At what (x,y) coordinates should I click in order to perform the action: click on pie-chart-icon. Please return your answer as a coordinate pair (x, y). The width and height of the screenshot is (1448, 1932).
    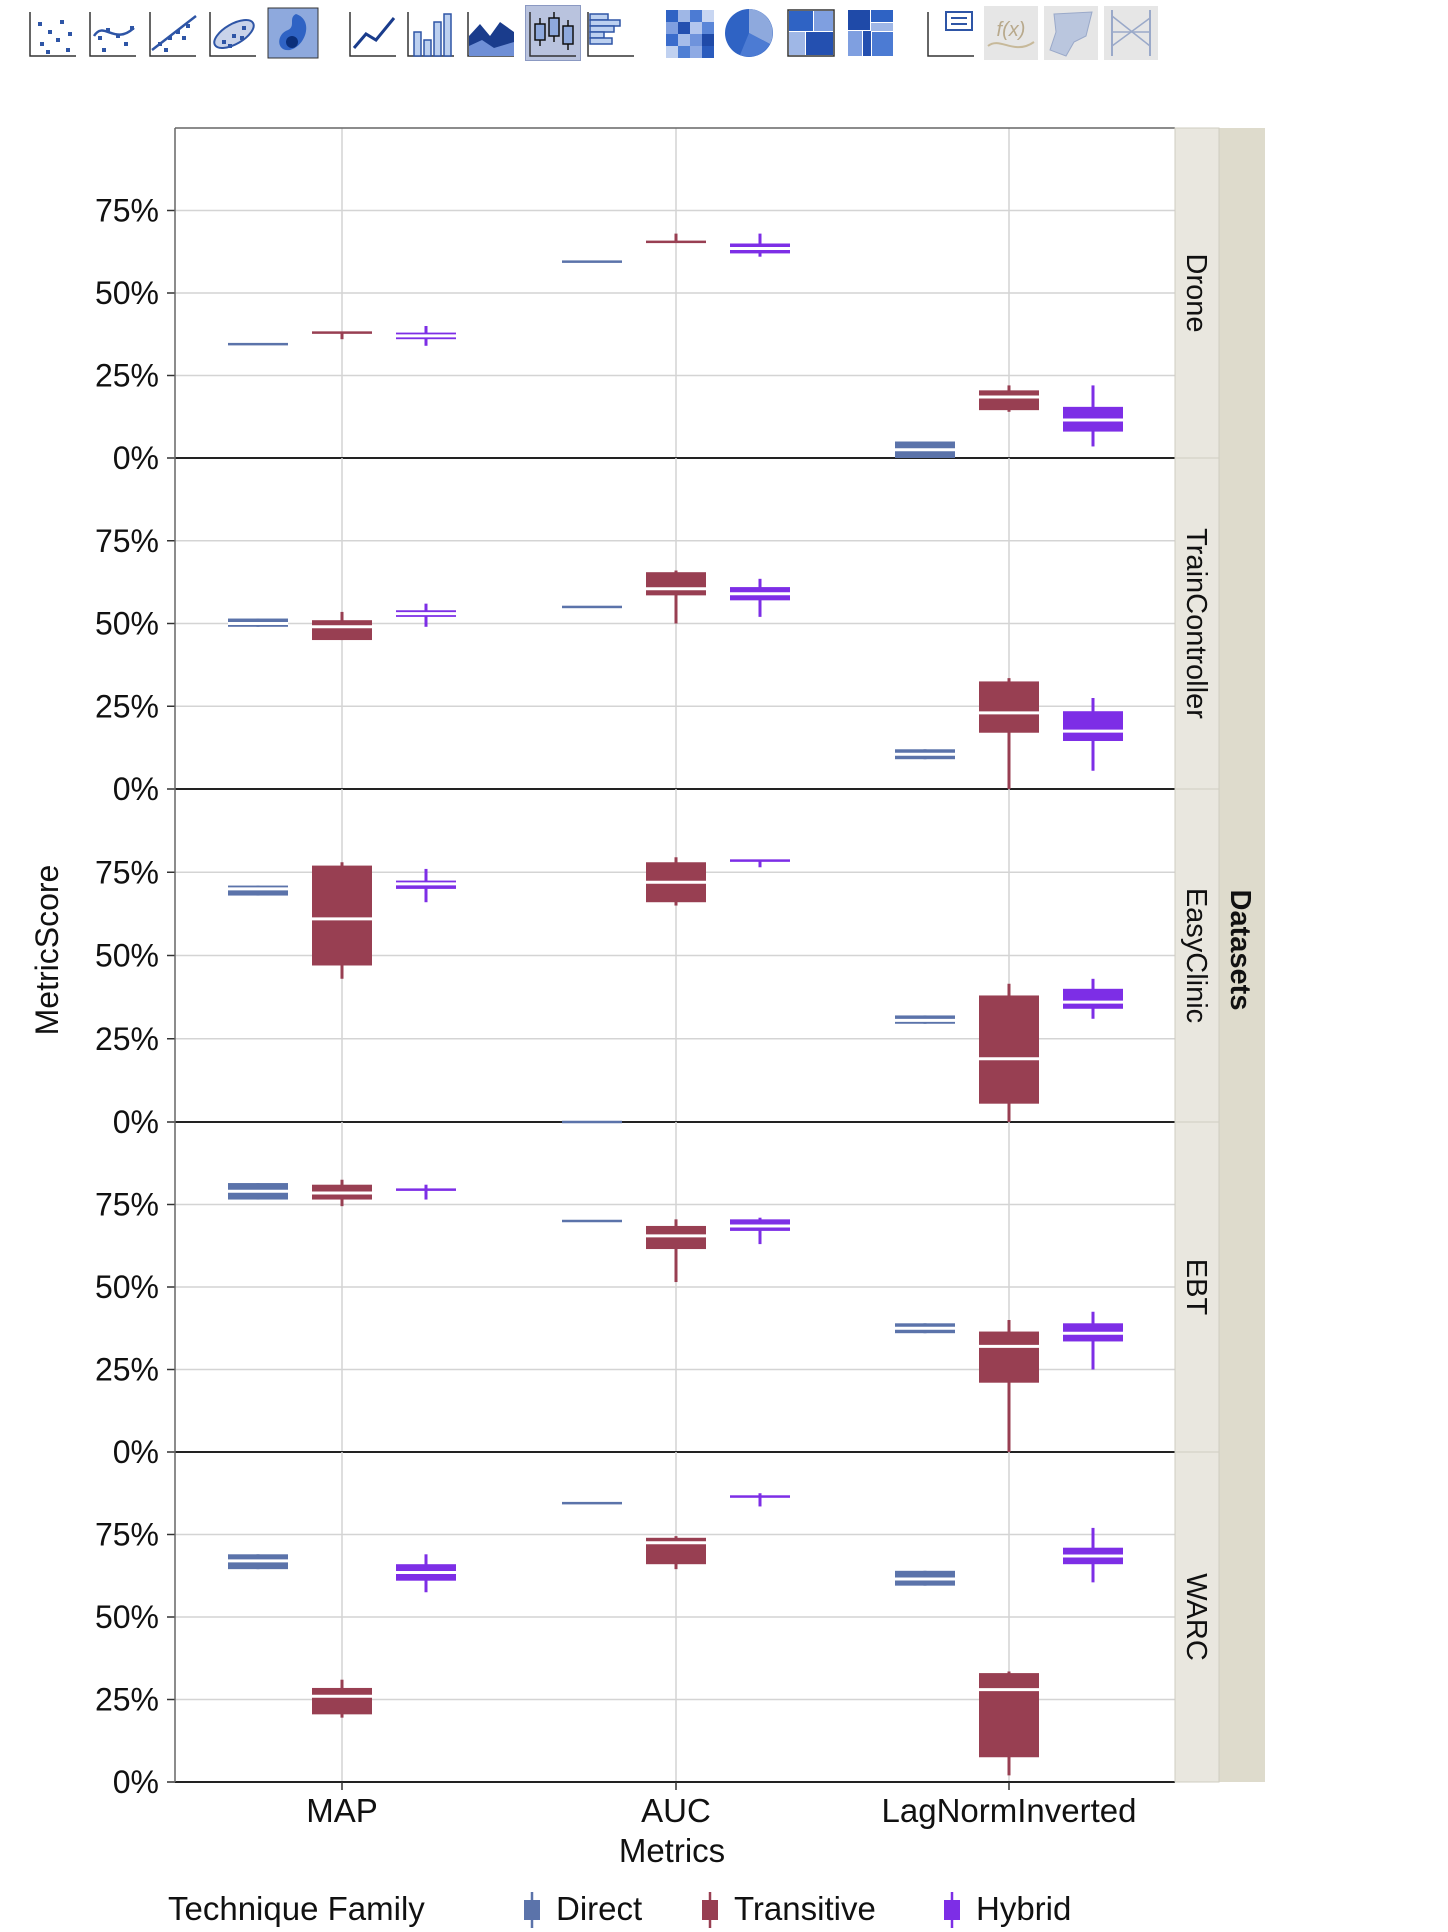
    Looking at the image, I should click on (749, 33).